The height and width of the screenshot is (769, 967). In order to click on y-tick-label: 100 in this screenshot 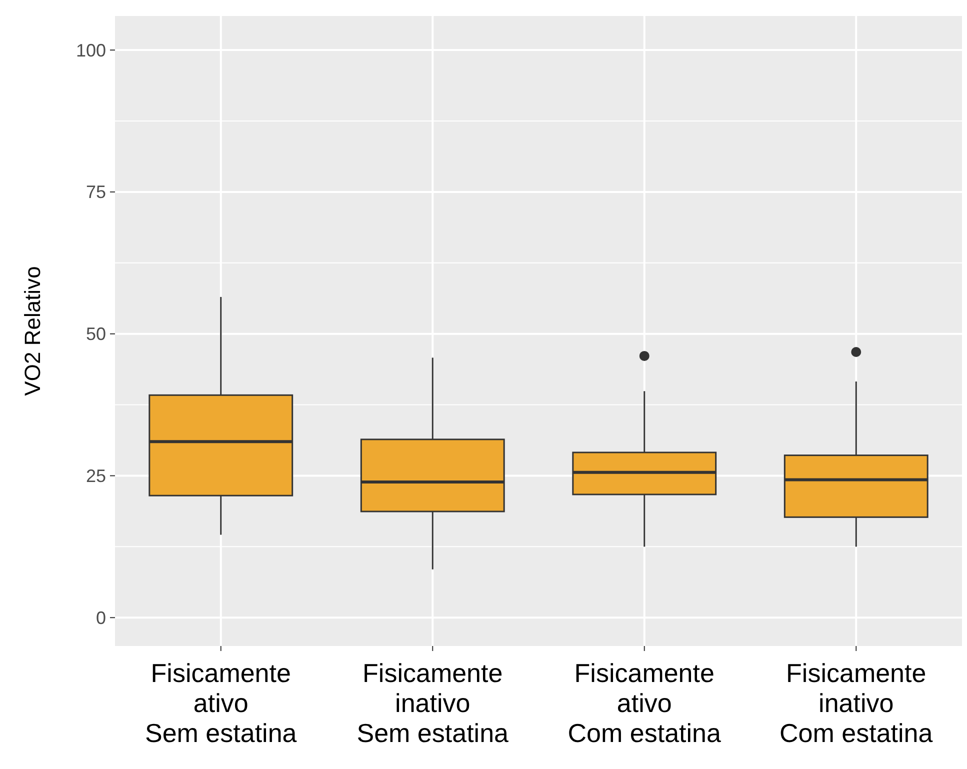, I will do `click(91, 50)`.